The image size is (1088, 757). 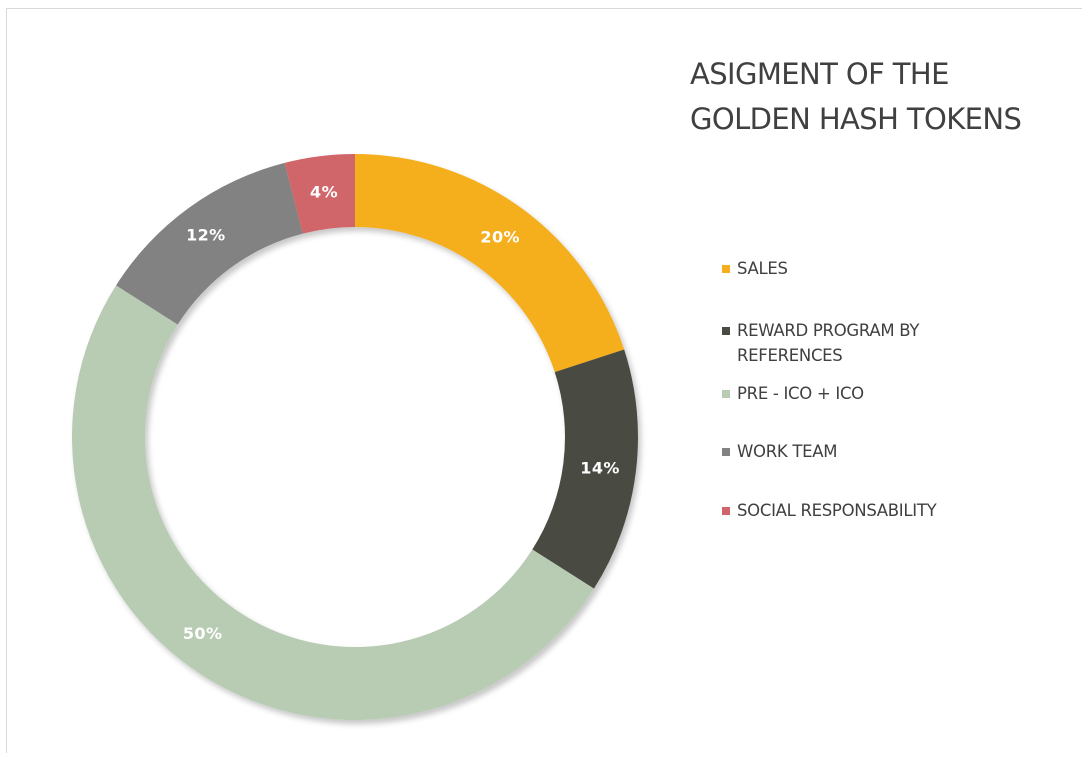 I want to click on donut-slice-social-responsability, so click(x=319, y=194).